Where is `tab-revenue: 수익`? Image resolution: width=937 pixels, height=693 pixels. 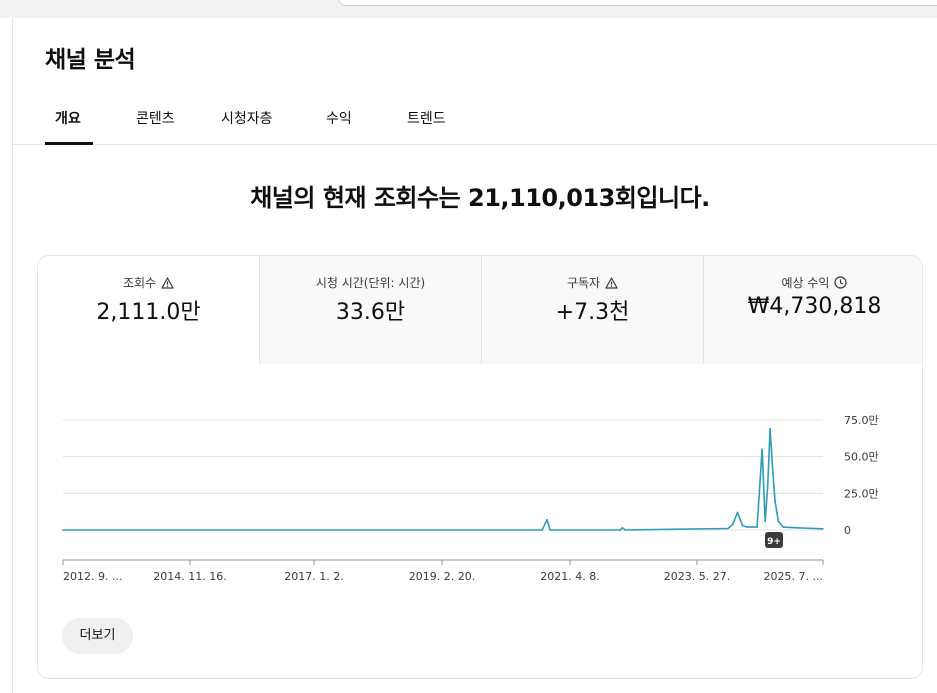
tab-revenue: 수익 is located at coordinates (339, 119).